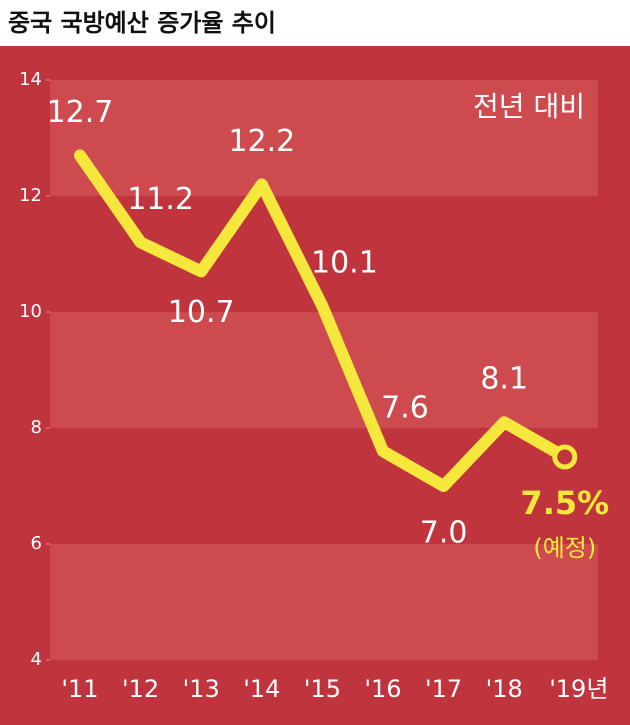 The width and height of the screenshot is (630, 725). I want to click on x-tick-label: '15, so click(322, 689).